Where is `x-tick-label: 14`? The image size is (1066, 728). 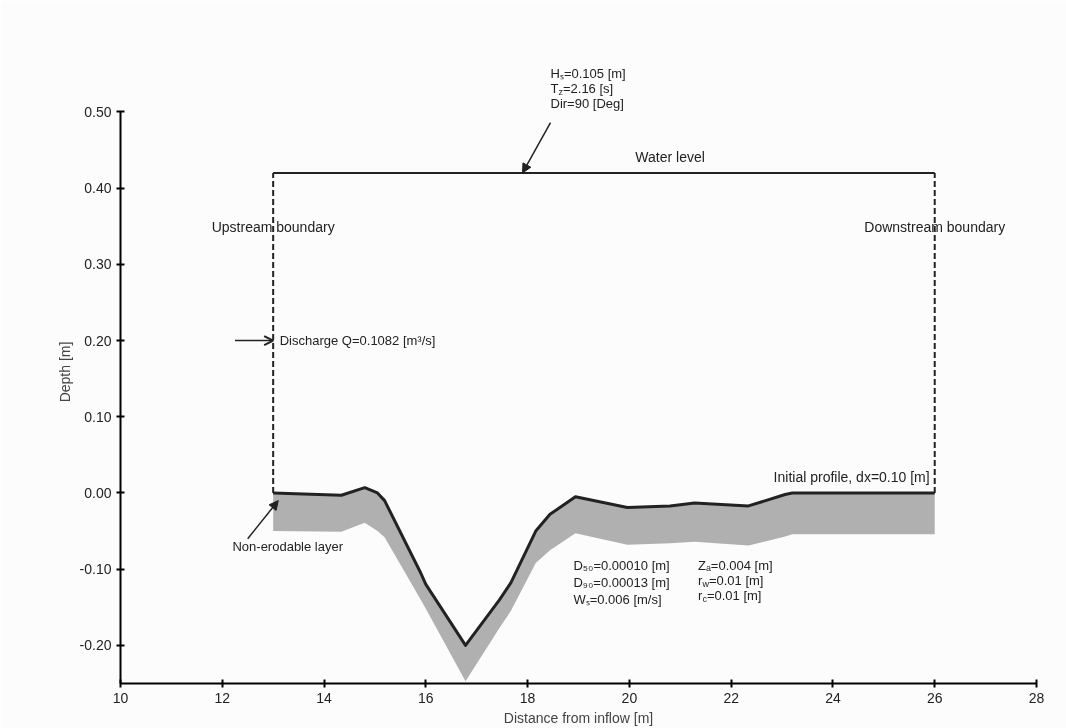
x-tick-label: 14 is located at coordinates (324, 697).